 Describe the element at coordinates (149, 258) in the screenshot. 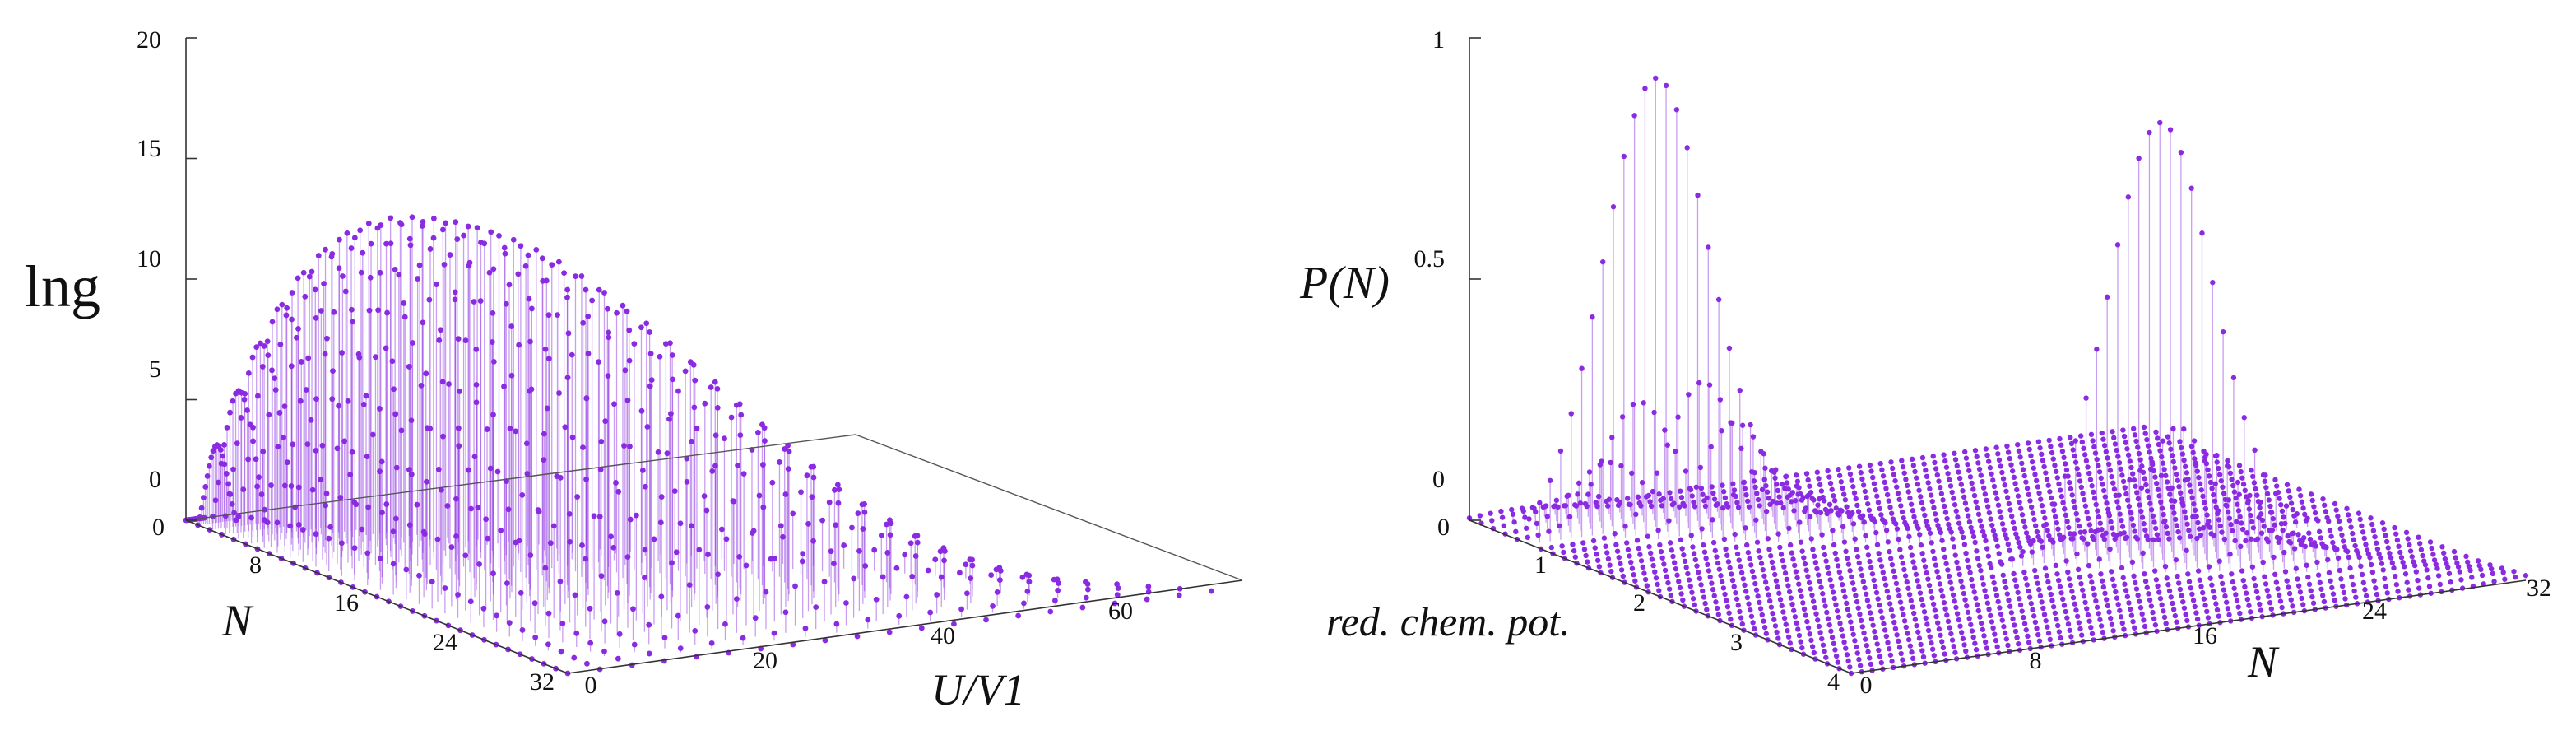

I see `left-z-tick-10: 10` at that location.